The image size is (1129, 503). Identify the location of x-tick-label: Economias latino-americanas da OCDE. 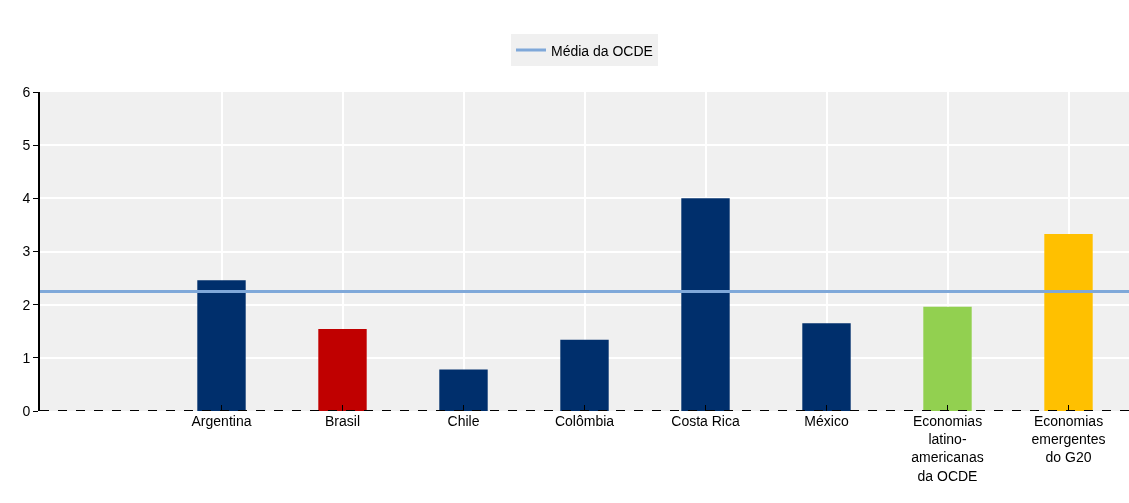
(947, 448).